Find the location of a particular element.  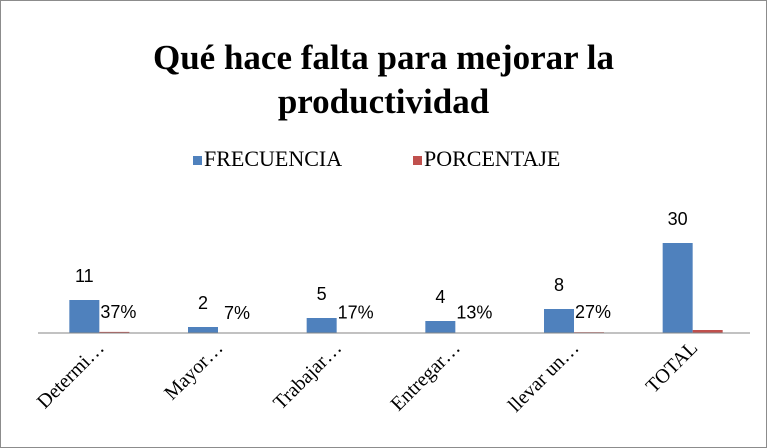

value-label: 30 is located at coordinates (678, 219).